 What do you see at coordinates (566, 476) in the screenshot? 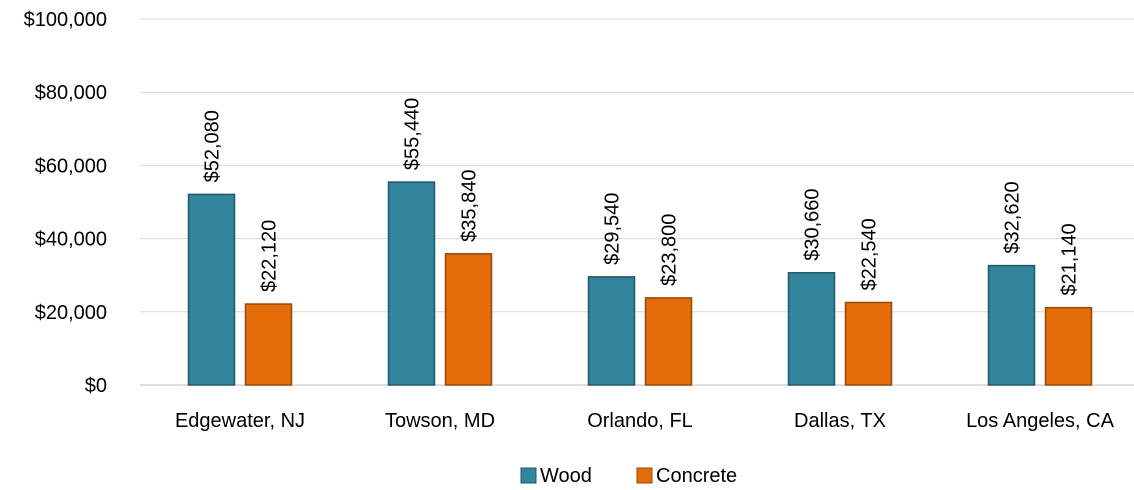
I see `legend-label-wood: Wood` at bounding box center [566, 476].